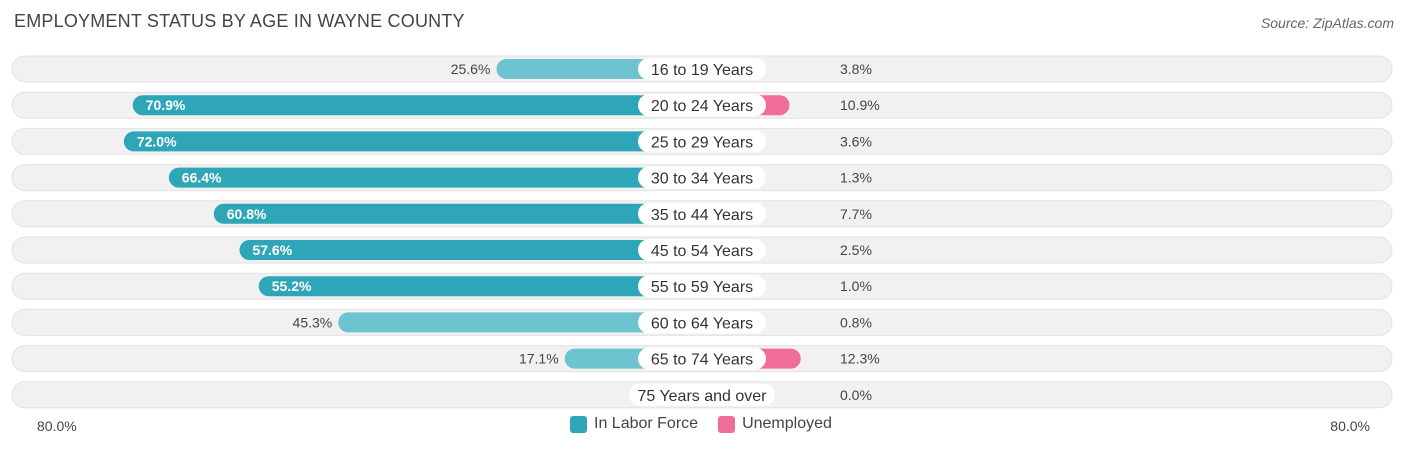 This screenshot has height=450, width=1406. I want to click on category-label: 16 to 19 Years, so click(702, 70).